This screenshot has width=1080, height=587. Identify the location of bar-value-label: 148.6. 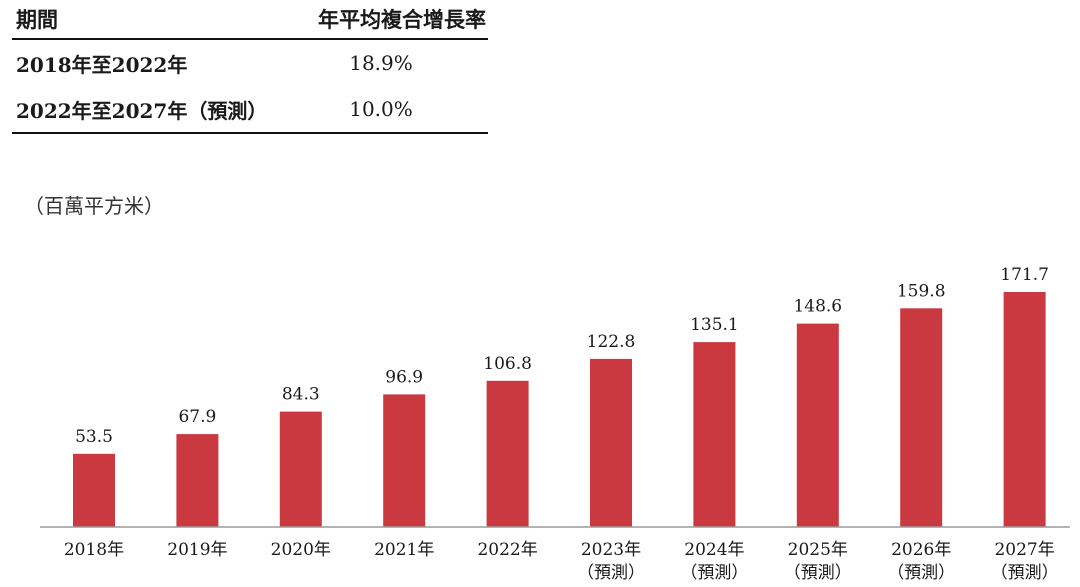
(817, 307).